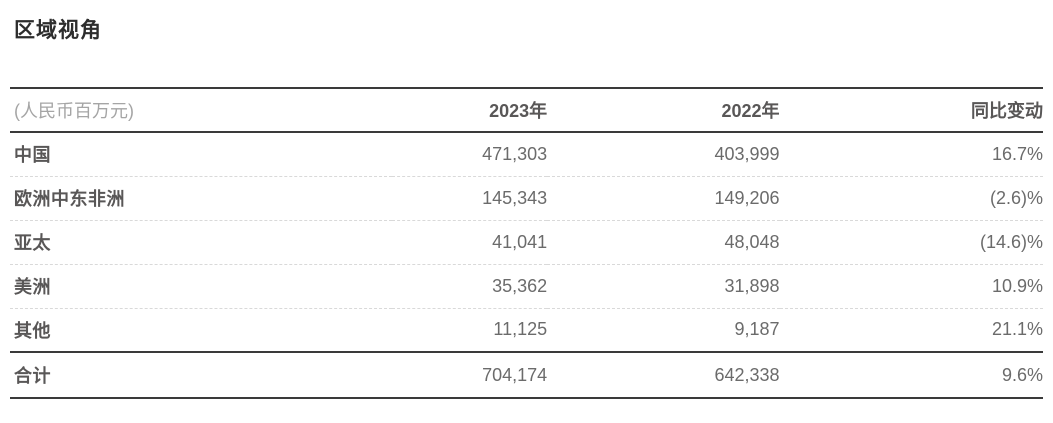 The width and height of the screenshot is (1053, 423). I want to click on page-title: 区域视角, so click(58, 30).